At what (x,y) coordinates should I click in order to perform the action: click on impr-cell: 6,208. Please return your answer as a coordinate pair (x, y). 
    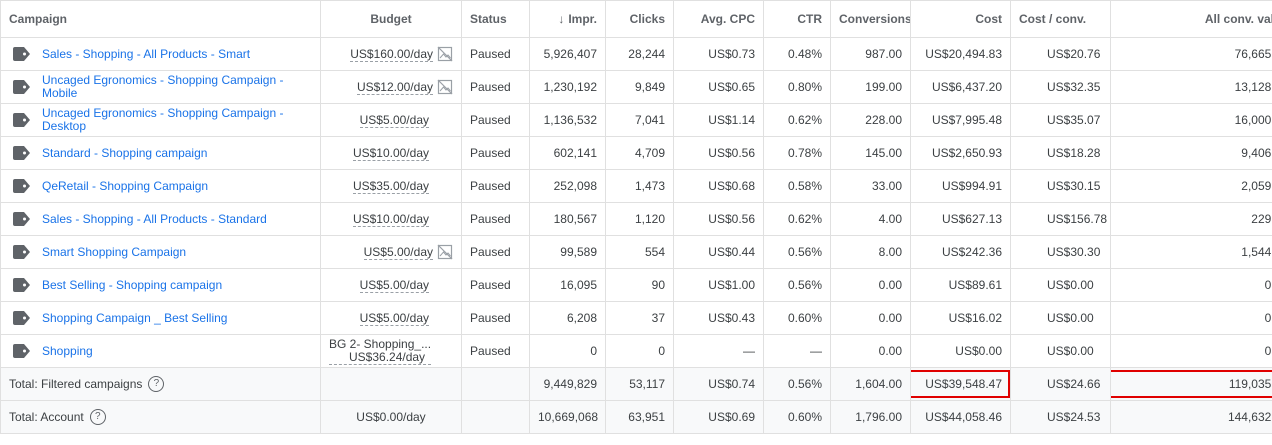
    Looking at the image, I should click on (567, 318).